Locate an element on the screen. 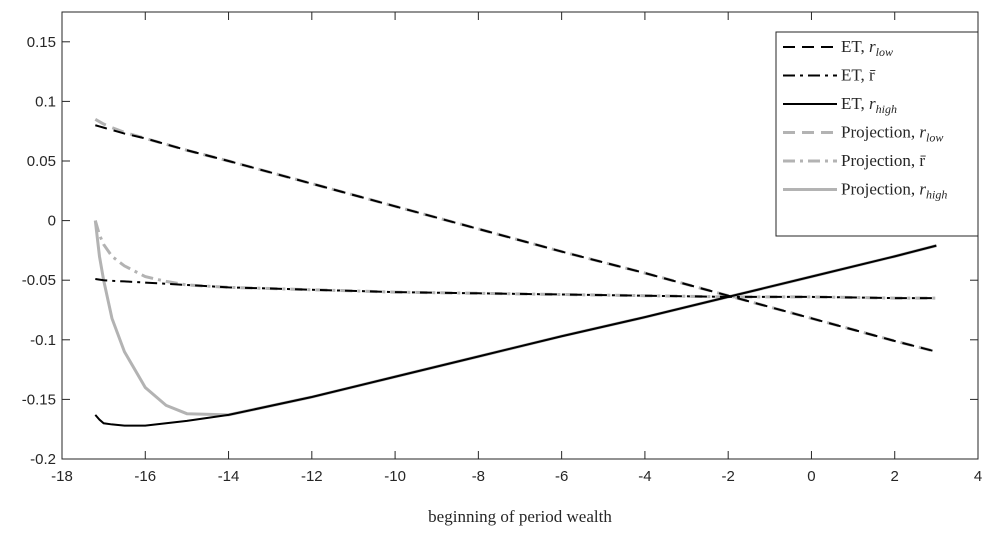 The height and width of the screenshot is (538, 1008). x-tick-label: -16 is located at coordinates (145, 476).